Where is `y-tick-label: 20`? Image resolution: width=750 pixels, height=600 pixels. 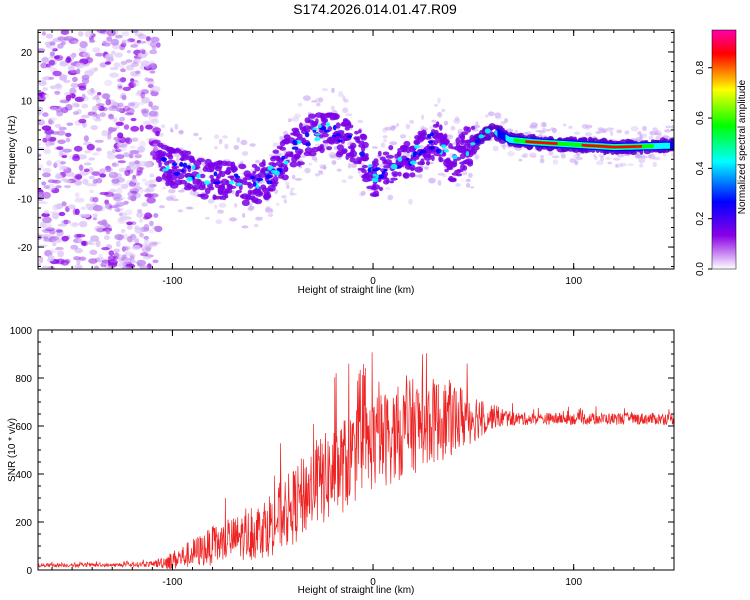
y-tick-label: 20 is located at coordinates (27, 53).